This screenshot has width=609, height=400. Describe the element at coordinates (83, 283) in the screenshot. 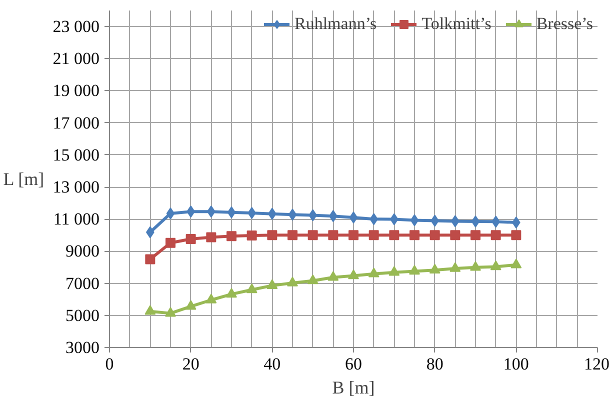

I see `y-tick-label: 7000` at that location.